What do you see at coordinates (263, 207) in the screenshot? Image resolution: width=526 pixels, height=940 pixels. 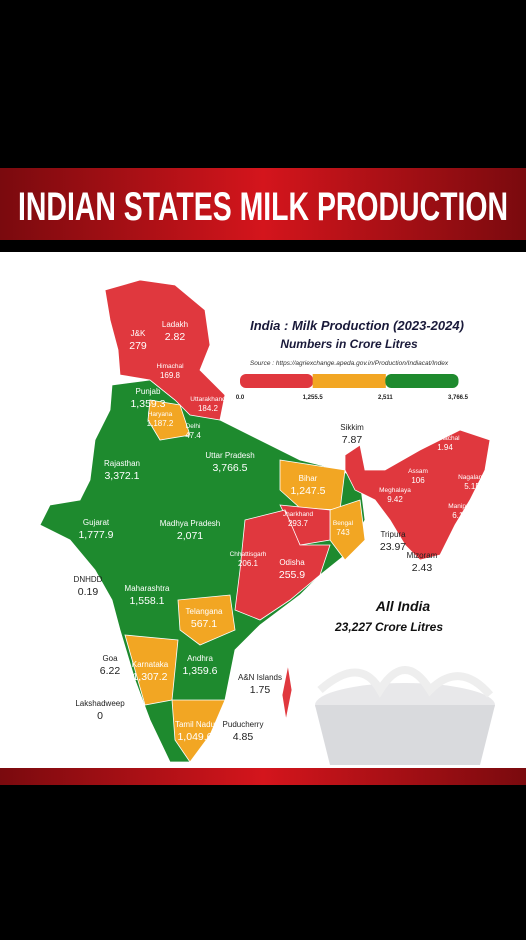 I see `page-title: INDIAN STATES MILK PRODUCTION` at bounding box center [263, 207].